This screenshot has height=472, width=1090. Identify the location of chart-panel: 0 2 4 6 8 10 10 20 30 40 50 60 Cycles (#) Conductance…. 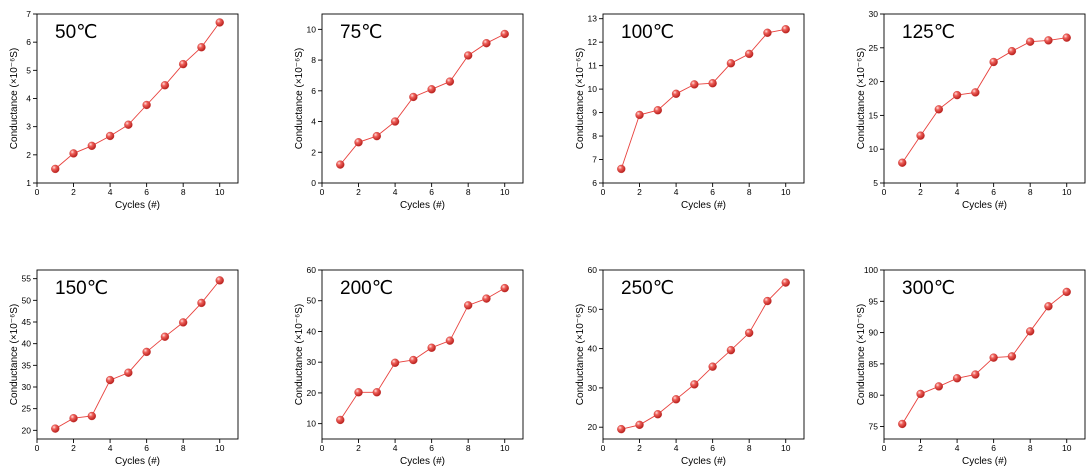
(409, 366).